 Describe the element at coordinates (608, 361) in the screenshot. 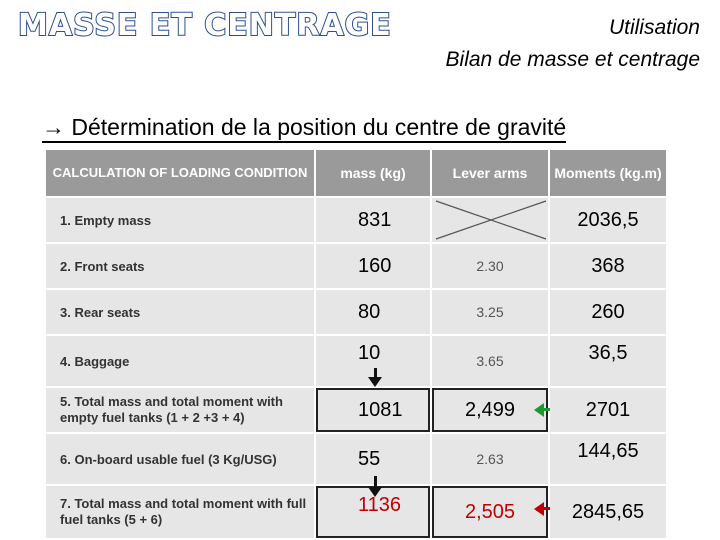

I see `moment-cell: 36,5` at that location.